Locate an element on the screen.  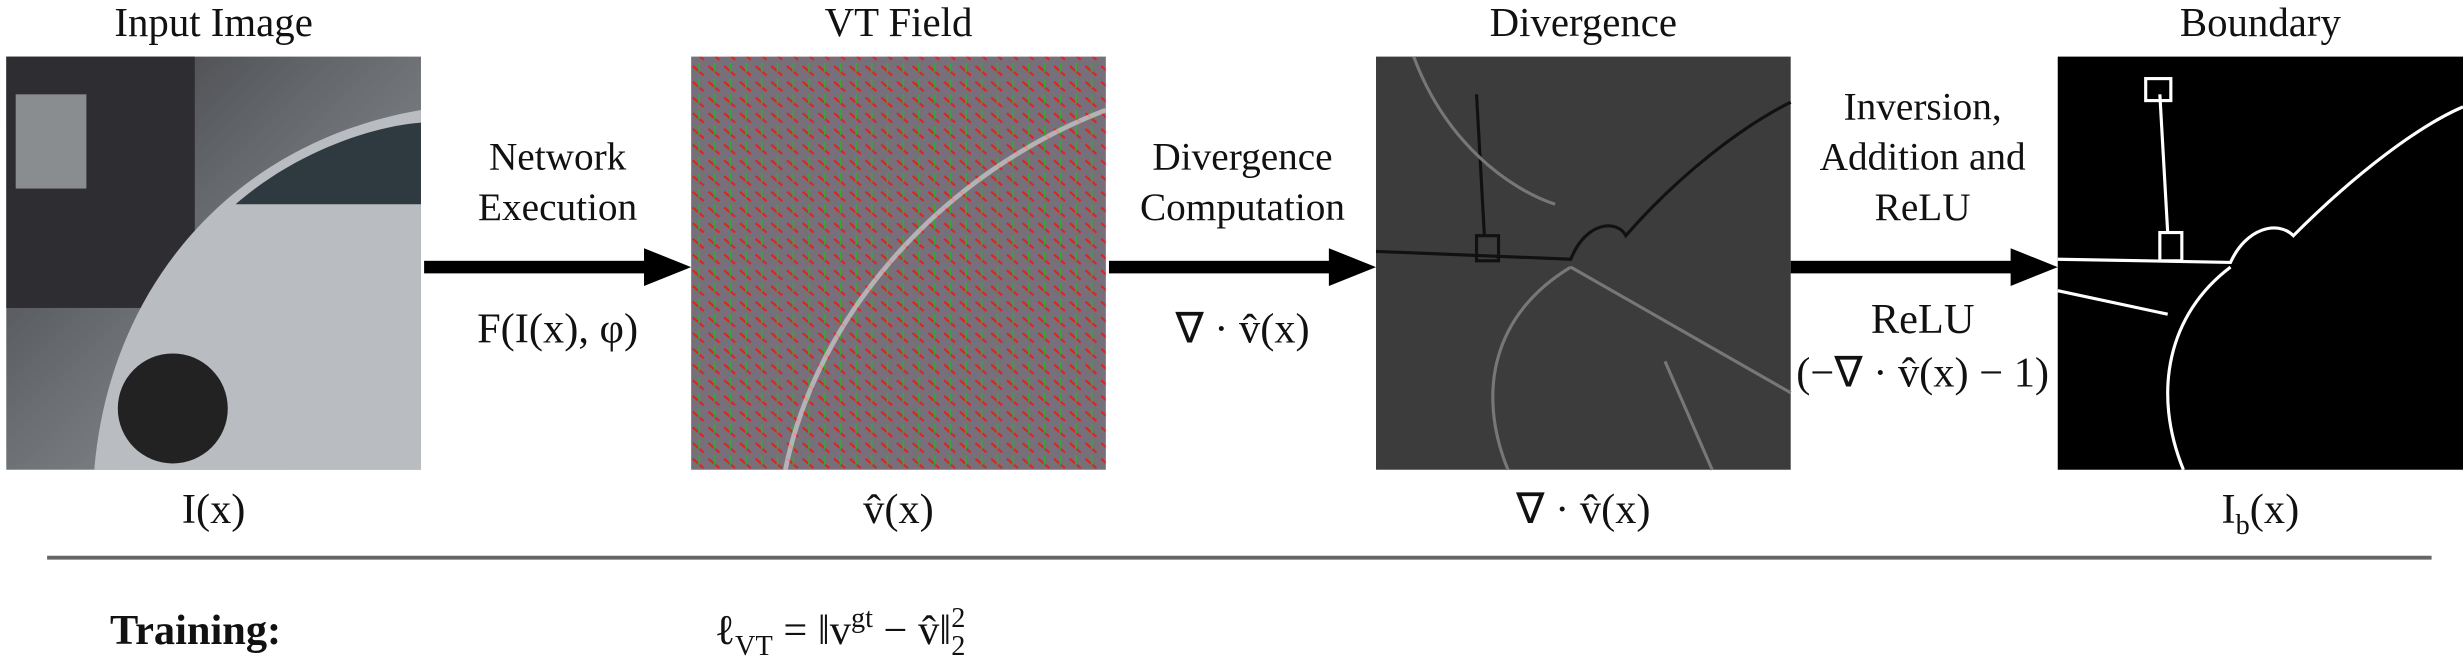
formula-part: F(I(x), φ) is located at coordinates (557, 328).